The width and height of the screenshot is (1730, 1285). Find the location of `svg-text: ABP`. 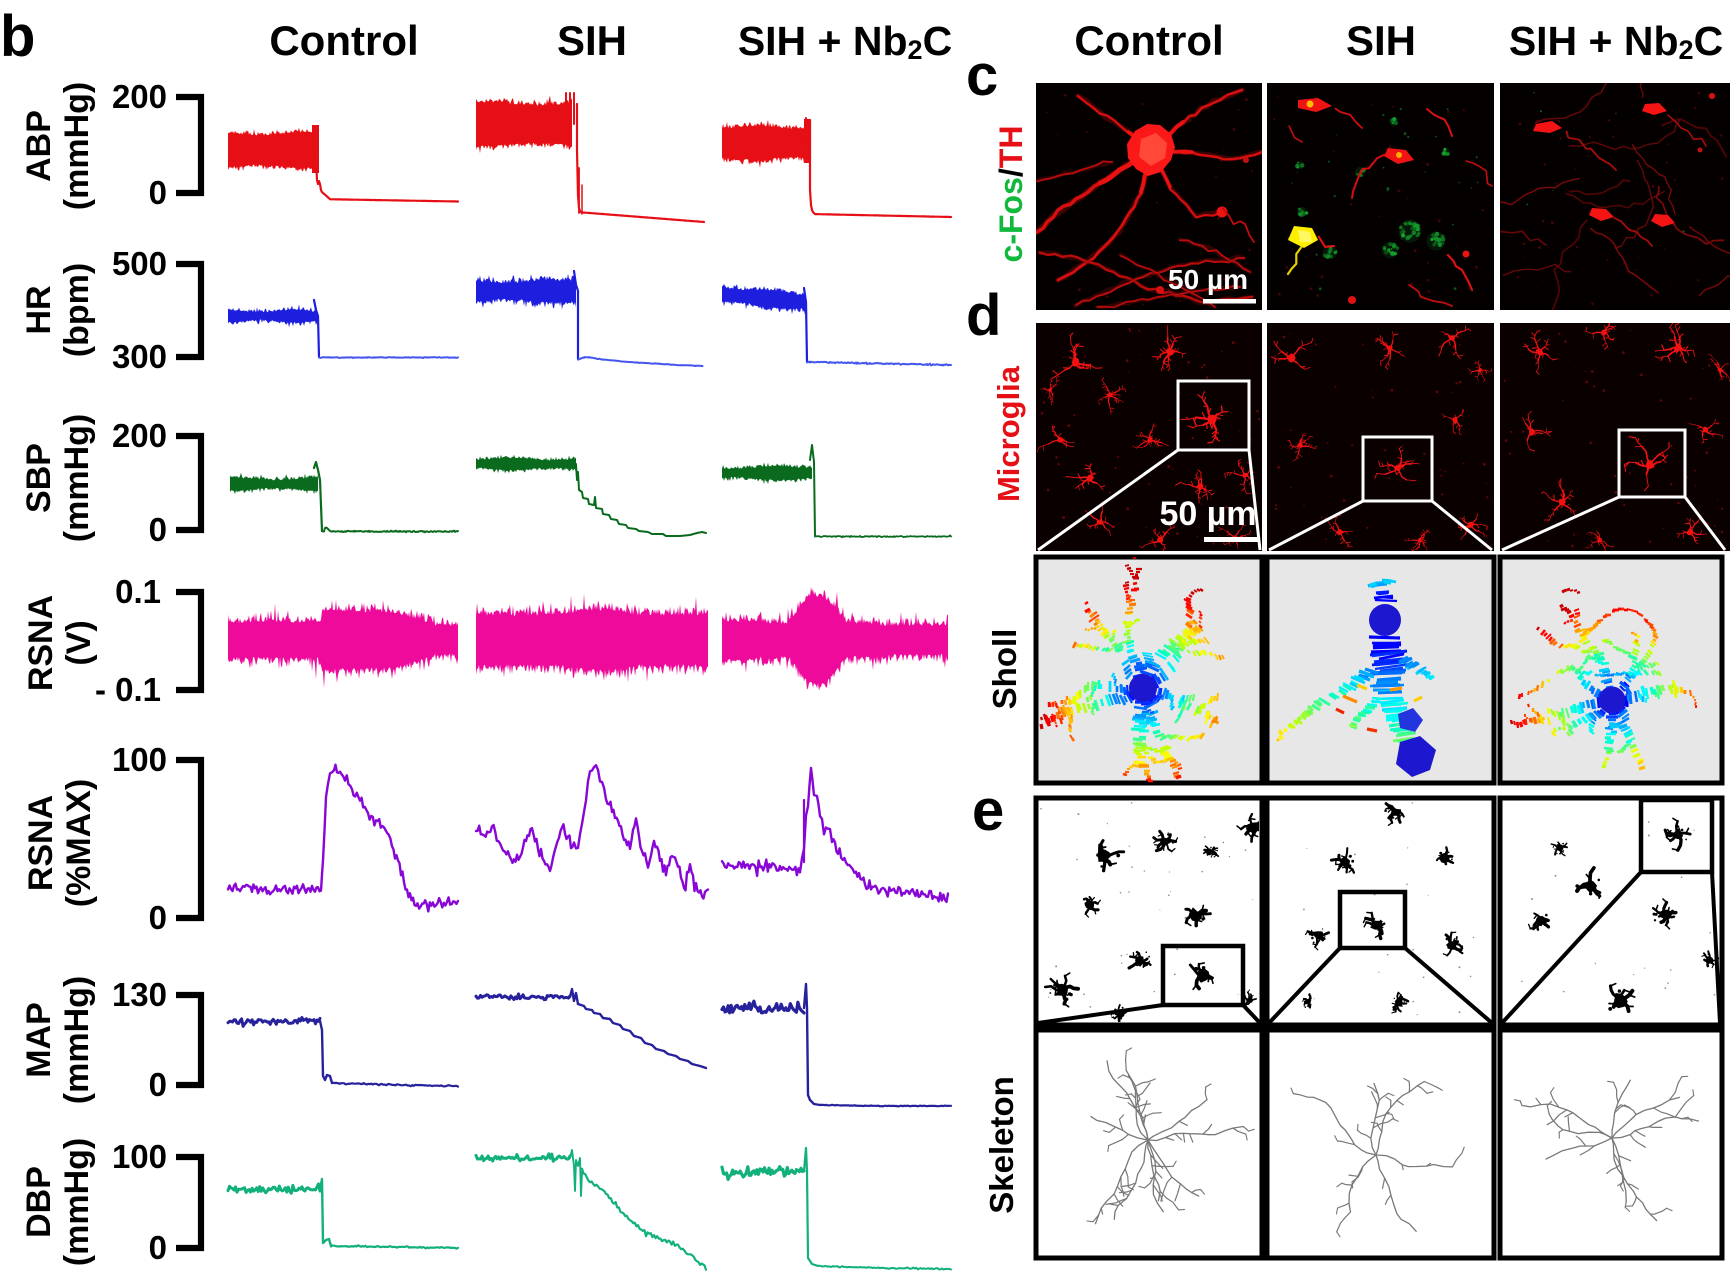

svg-text: ABP is located at coordinates (39, 146).